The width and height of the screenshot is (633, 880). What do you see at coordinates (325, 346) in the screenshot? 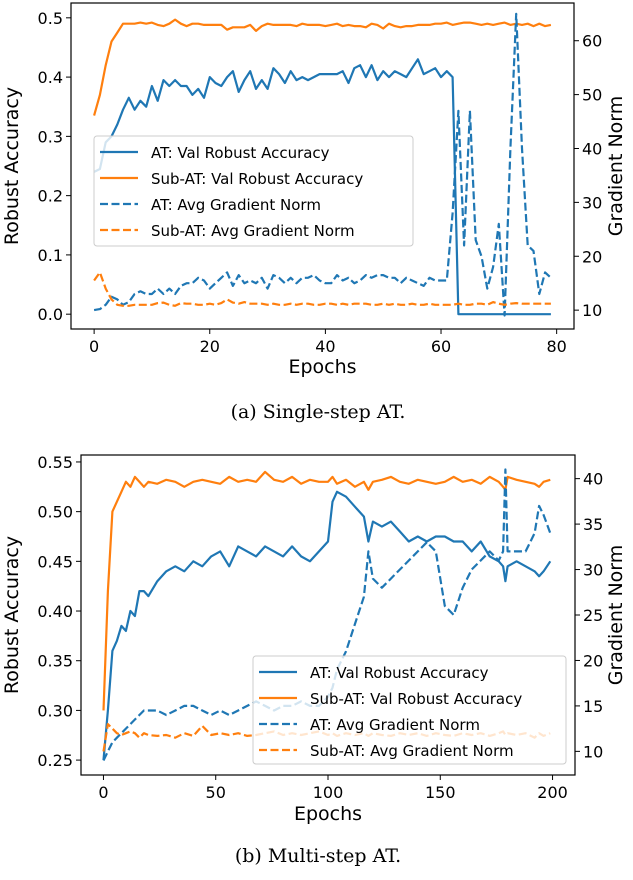
I see `x-tick-label: 40` at bounding box center [325, 346].